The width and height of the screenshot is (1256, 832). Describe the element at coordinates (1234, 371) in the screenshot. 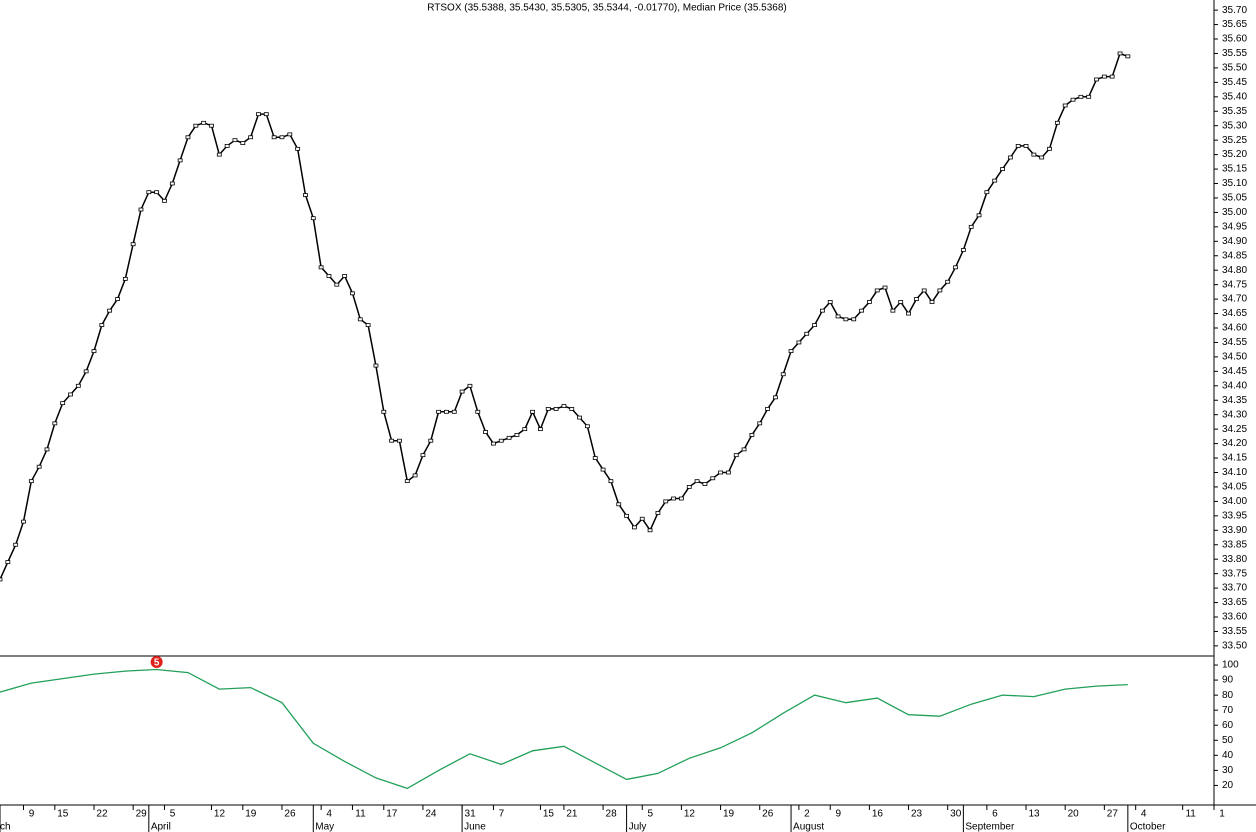

I see `y-tick-label: 34.45` at that location.